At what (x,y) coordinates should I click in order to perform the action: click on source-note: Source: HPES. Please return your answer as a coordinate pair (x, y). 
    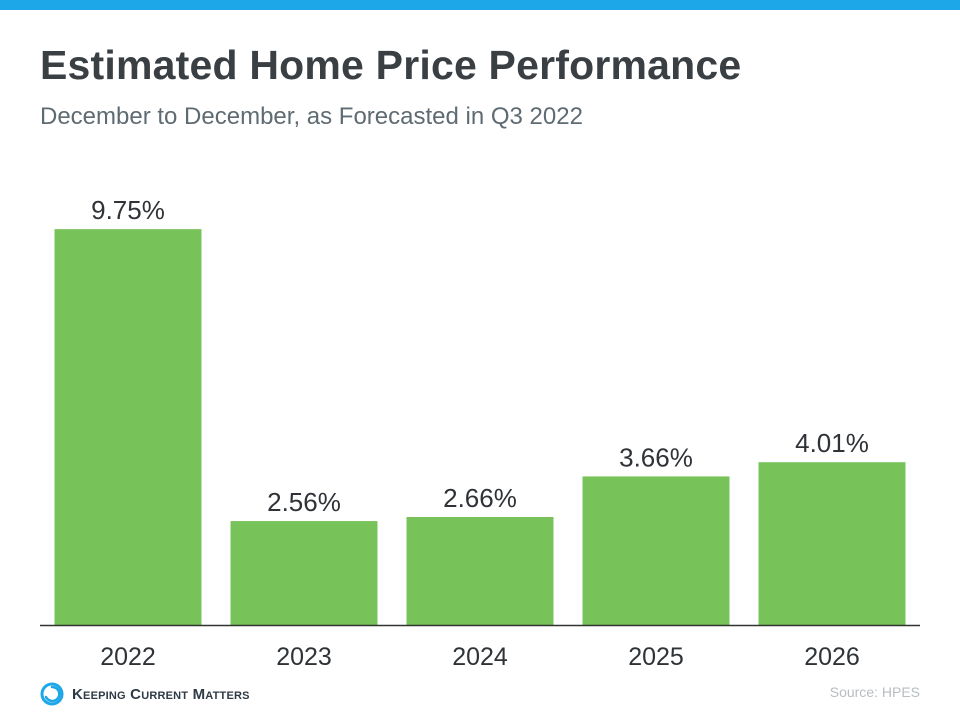
    Looking at the image, I should click on (874, 692).